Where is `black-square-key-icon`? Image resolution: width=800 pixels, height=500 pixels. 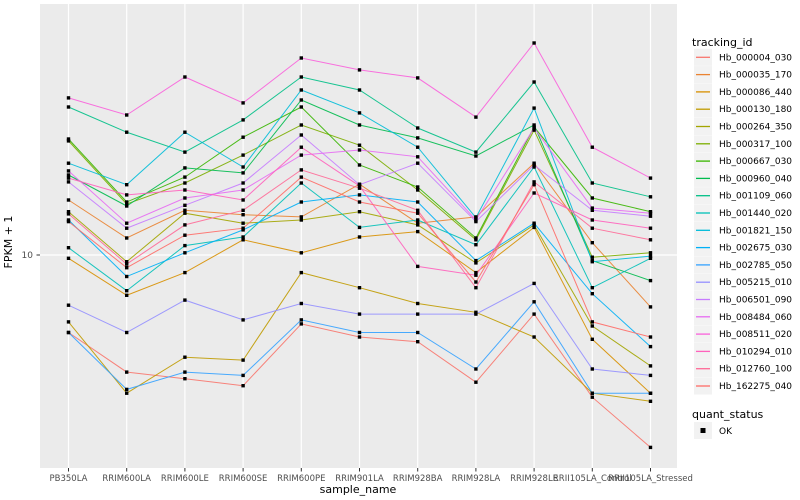
black-square-key-icon is located at coordinates (703, 430).